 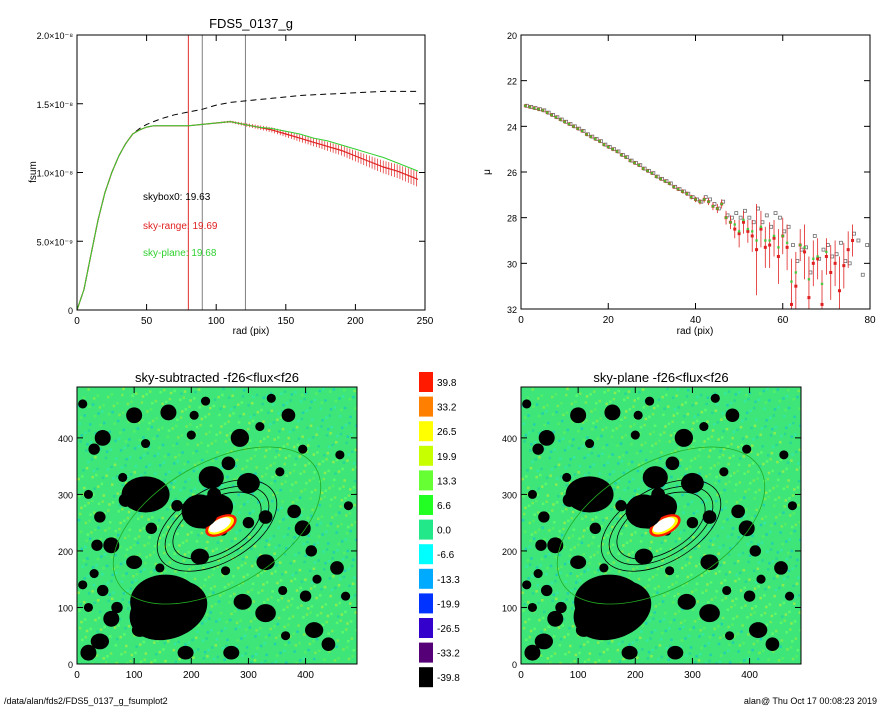 I want to click on y-tick-label: 100, so click(x=65, y=608).